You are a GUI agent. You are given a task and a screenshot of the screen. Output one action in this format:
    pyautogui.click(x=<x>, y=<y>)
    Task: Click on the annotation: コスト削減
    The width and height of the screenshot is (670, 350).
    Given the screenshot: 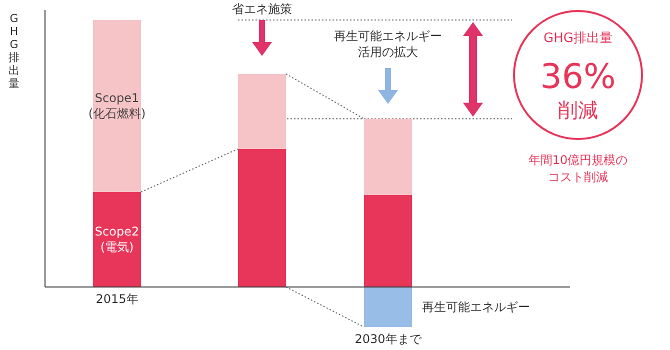 What is the action you would take?
    pyautogui.click(x=578, y=177)
    